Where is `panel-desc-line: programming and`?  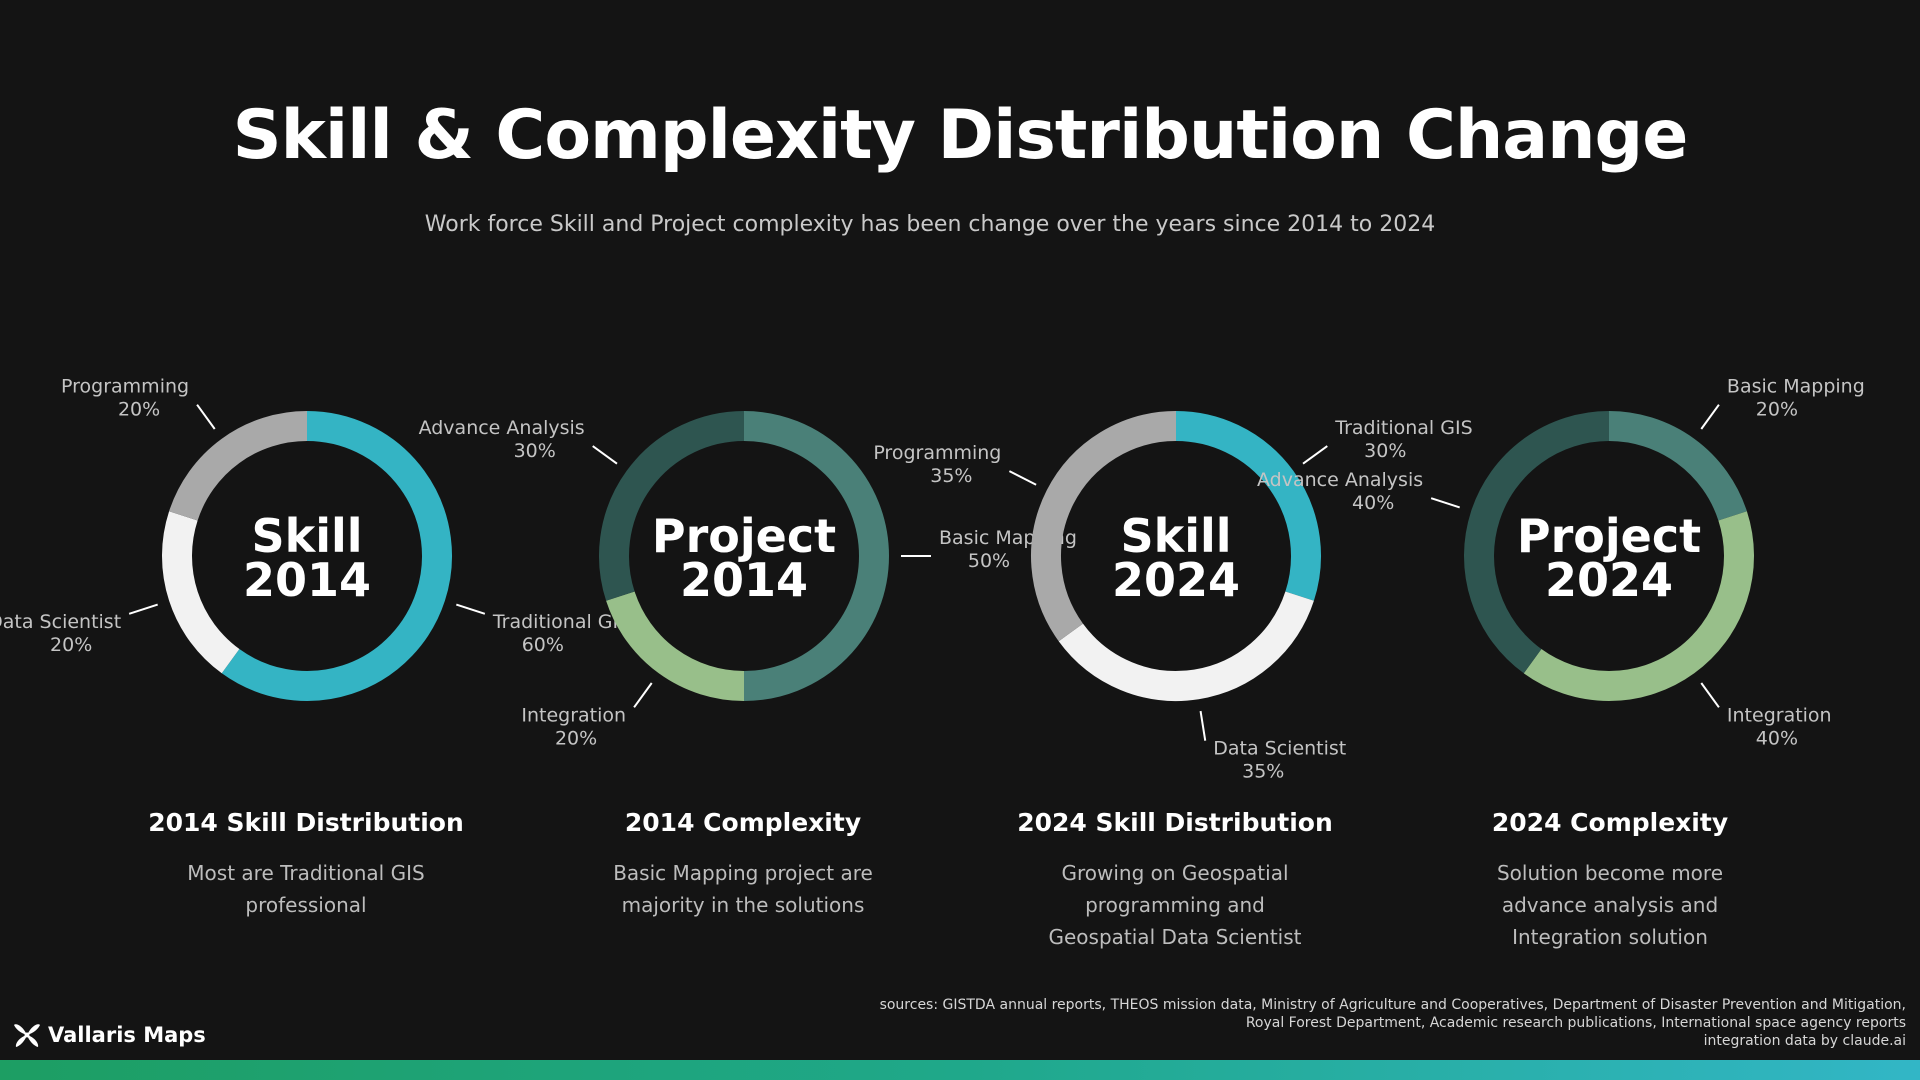
panel-desc-line: programming and is located at coordinates (1175, 905).